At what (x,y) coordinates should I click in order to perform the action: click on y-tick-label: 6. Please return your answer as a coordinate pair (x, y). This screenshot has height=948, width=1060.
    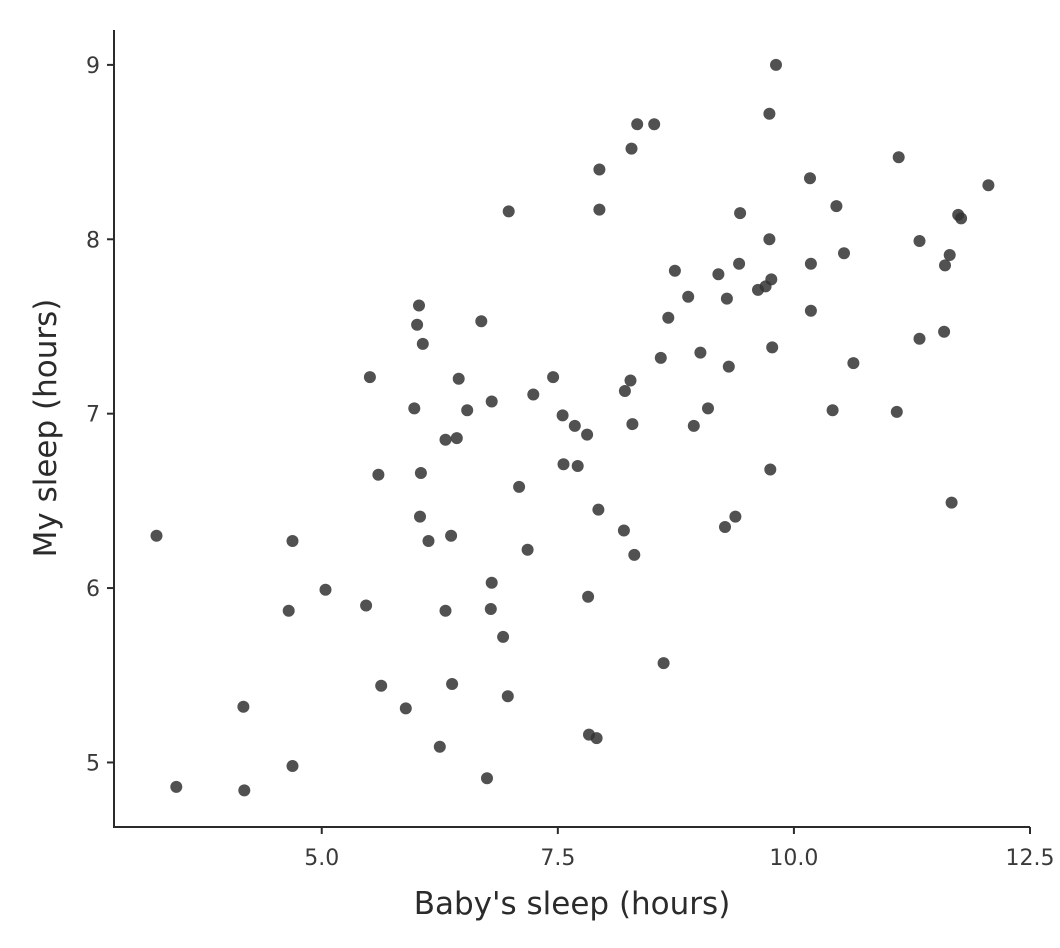
    Looking at the image, I should click on (93, 589).